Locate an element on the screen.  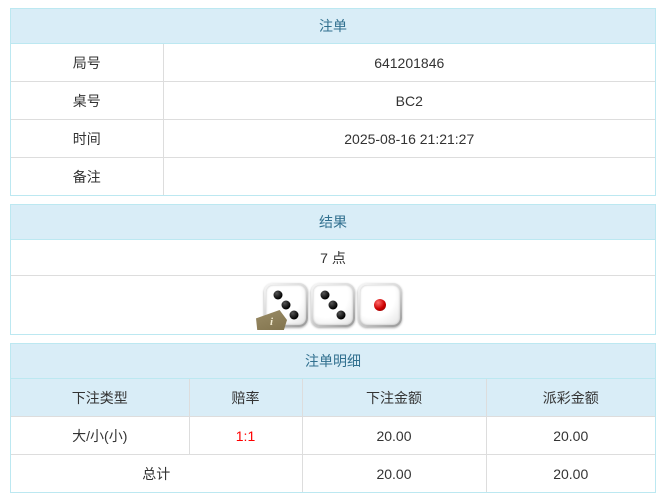
table-row: 备注 is located at coordinates (333, 176).